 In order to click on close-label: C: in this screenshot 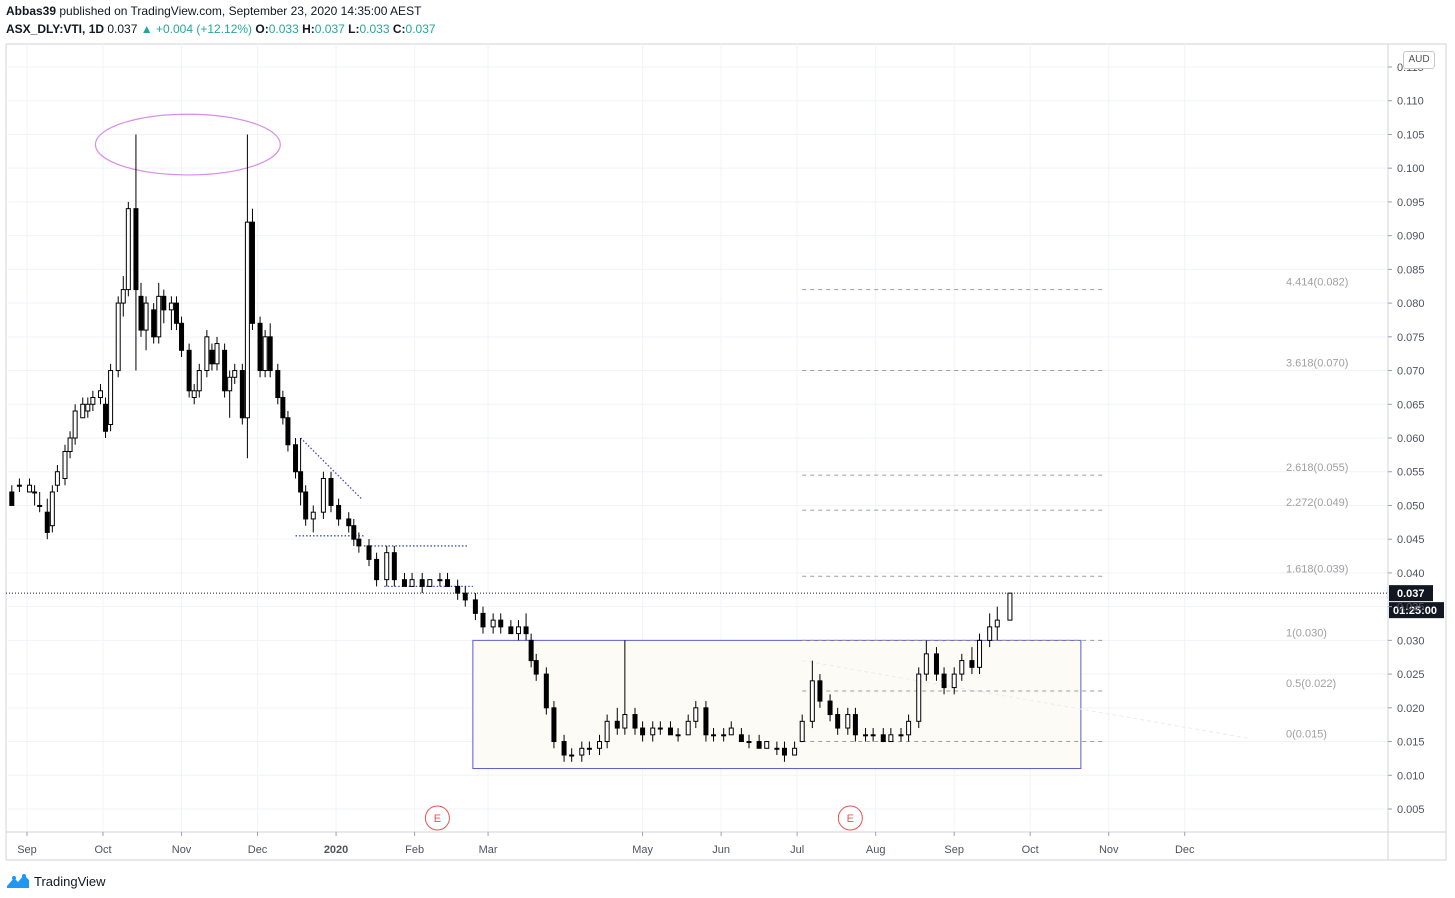, I will do `click(399, 29)`.